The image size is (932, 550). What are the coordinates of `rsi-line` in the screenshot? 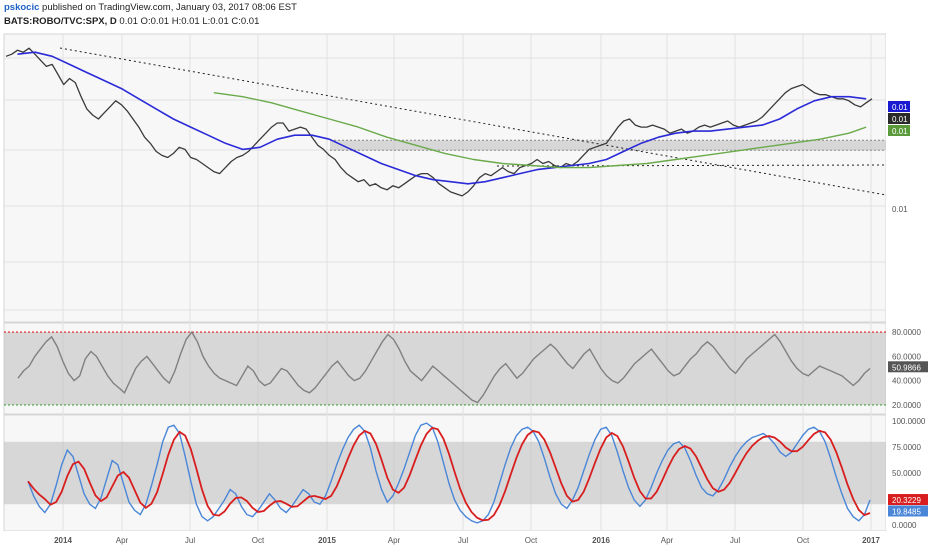 It's located at (444, 367).